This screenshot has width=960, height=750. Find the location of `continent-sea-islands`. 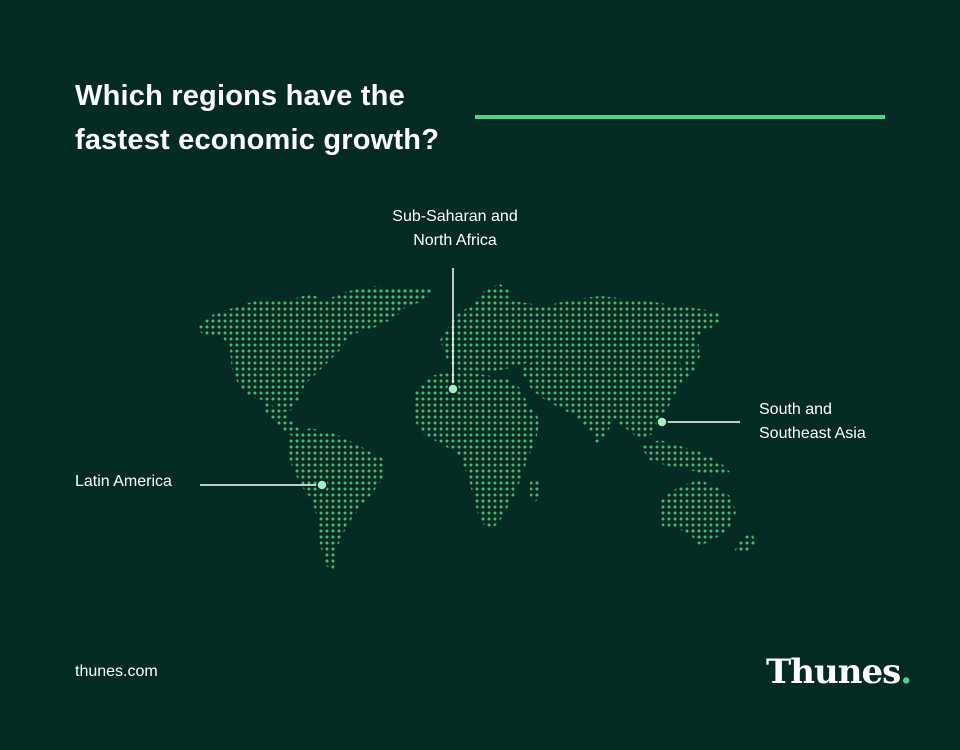

continent-sea-islands is located at coordinates (685, 458).